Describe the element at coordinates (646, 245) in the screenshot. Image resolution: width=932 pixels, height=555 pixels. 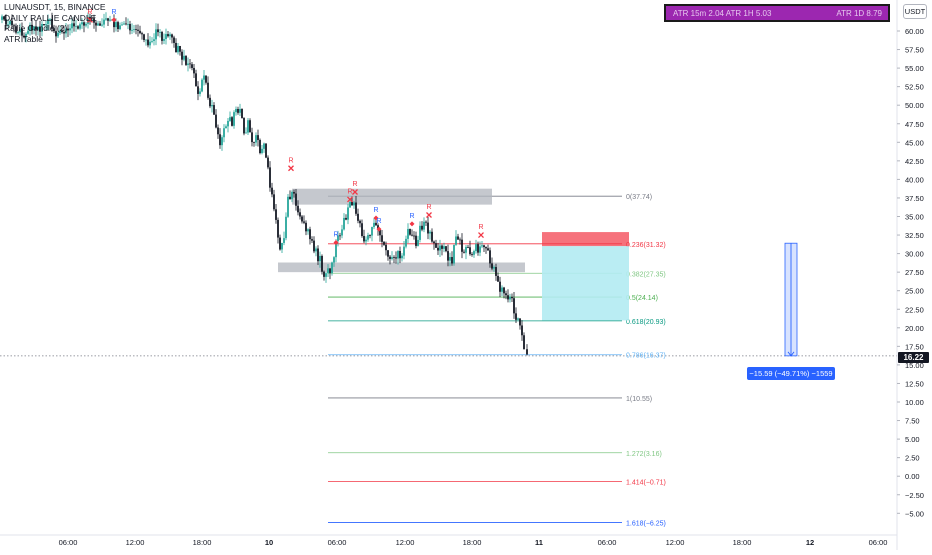
I see `fib-level-label: 0.236(31.32)` at that location.